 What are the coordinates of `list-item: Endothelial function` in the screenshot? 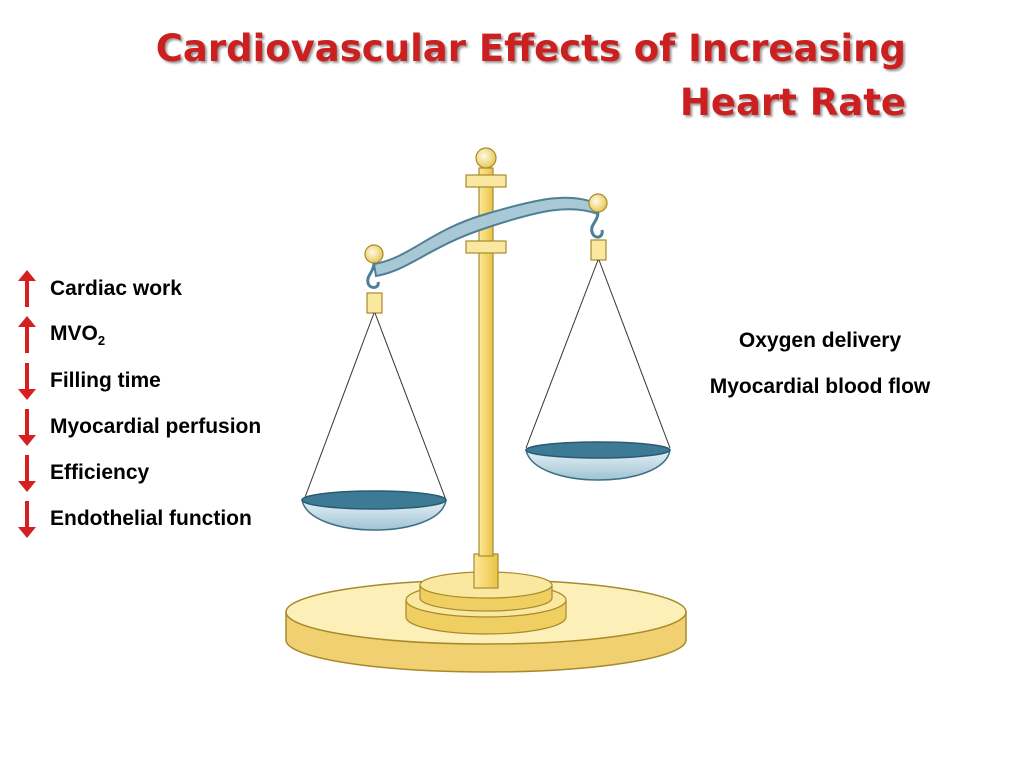 It's located at (138, 519).